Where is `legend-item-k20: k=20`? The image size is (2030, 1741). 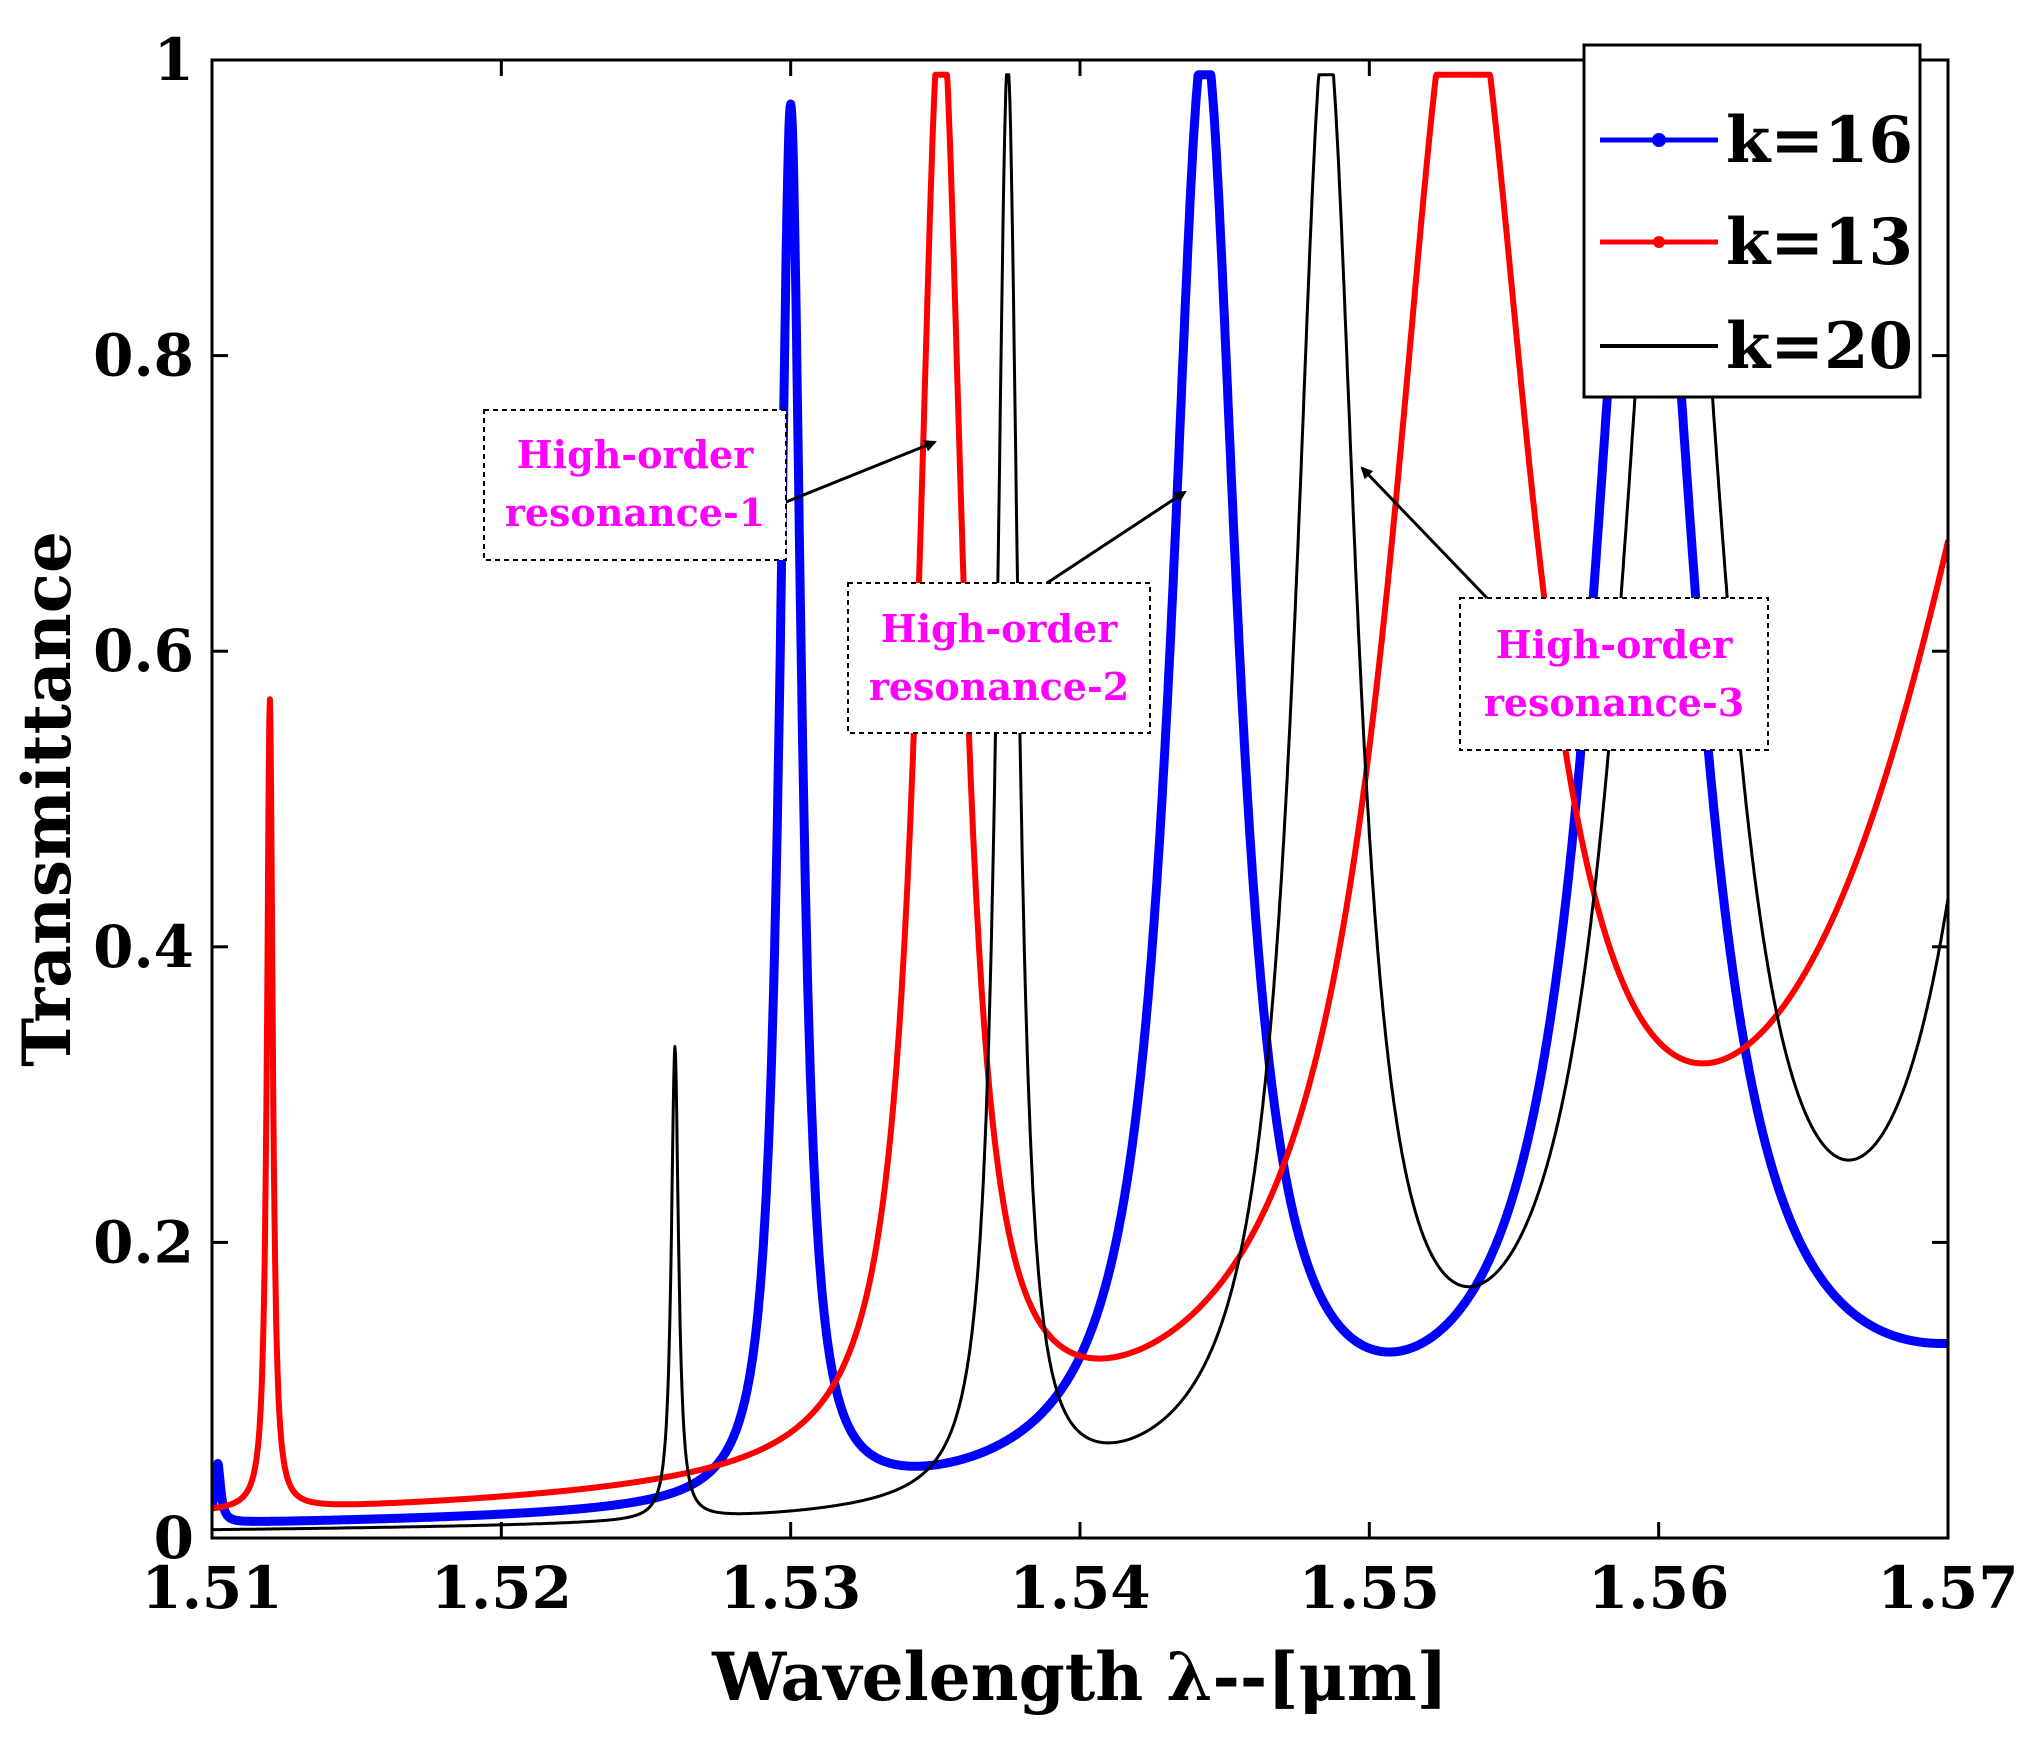
legend-item-k20: k=20 is located at coordinates (1756, 346).